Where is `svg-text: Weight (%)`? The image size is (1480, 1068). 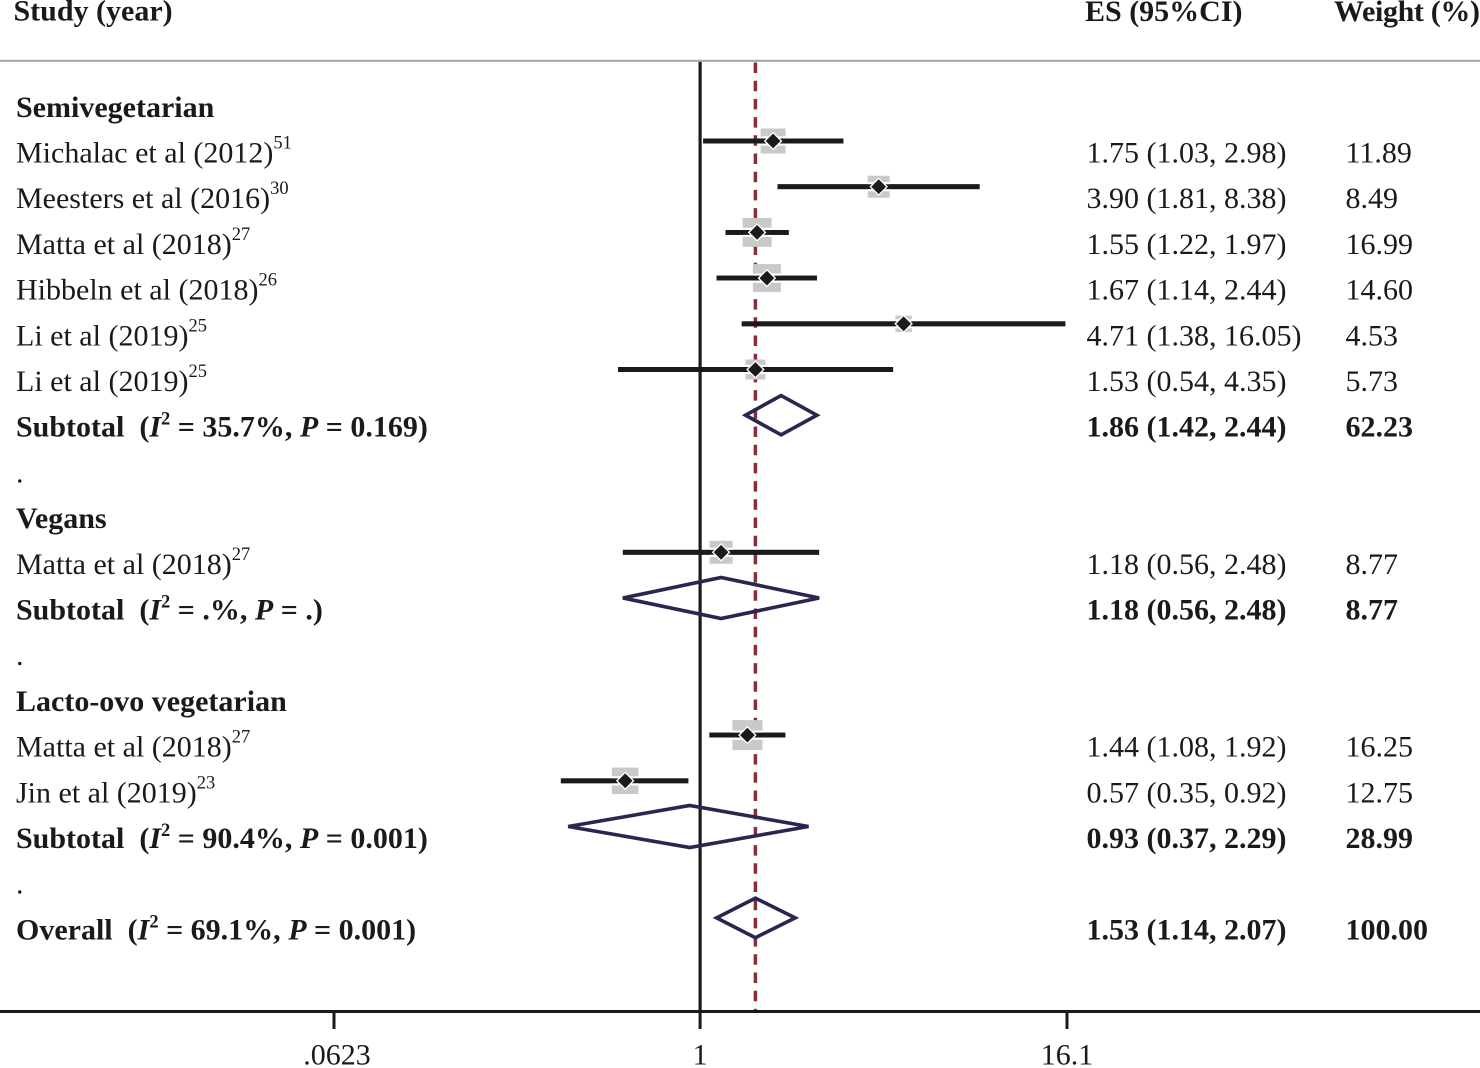 svg-text: Weight (%) is located at coordinates (1407, 14).